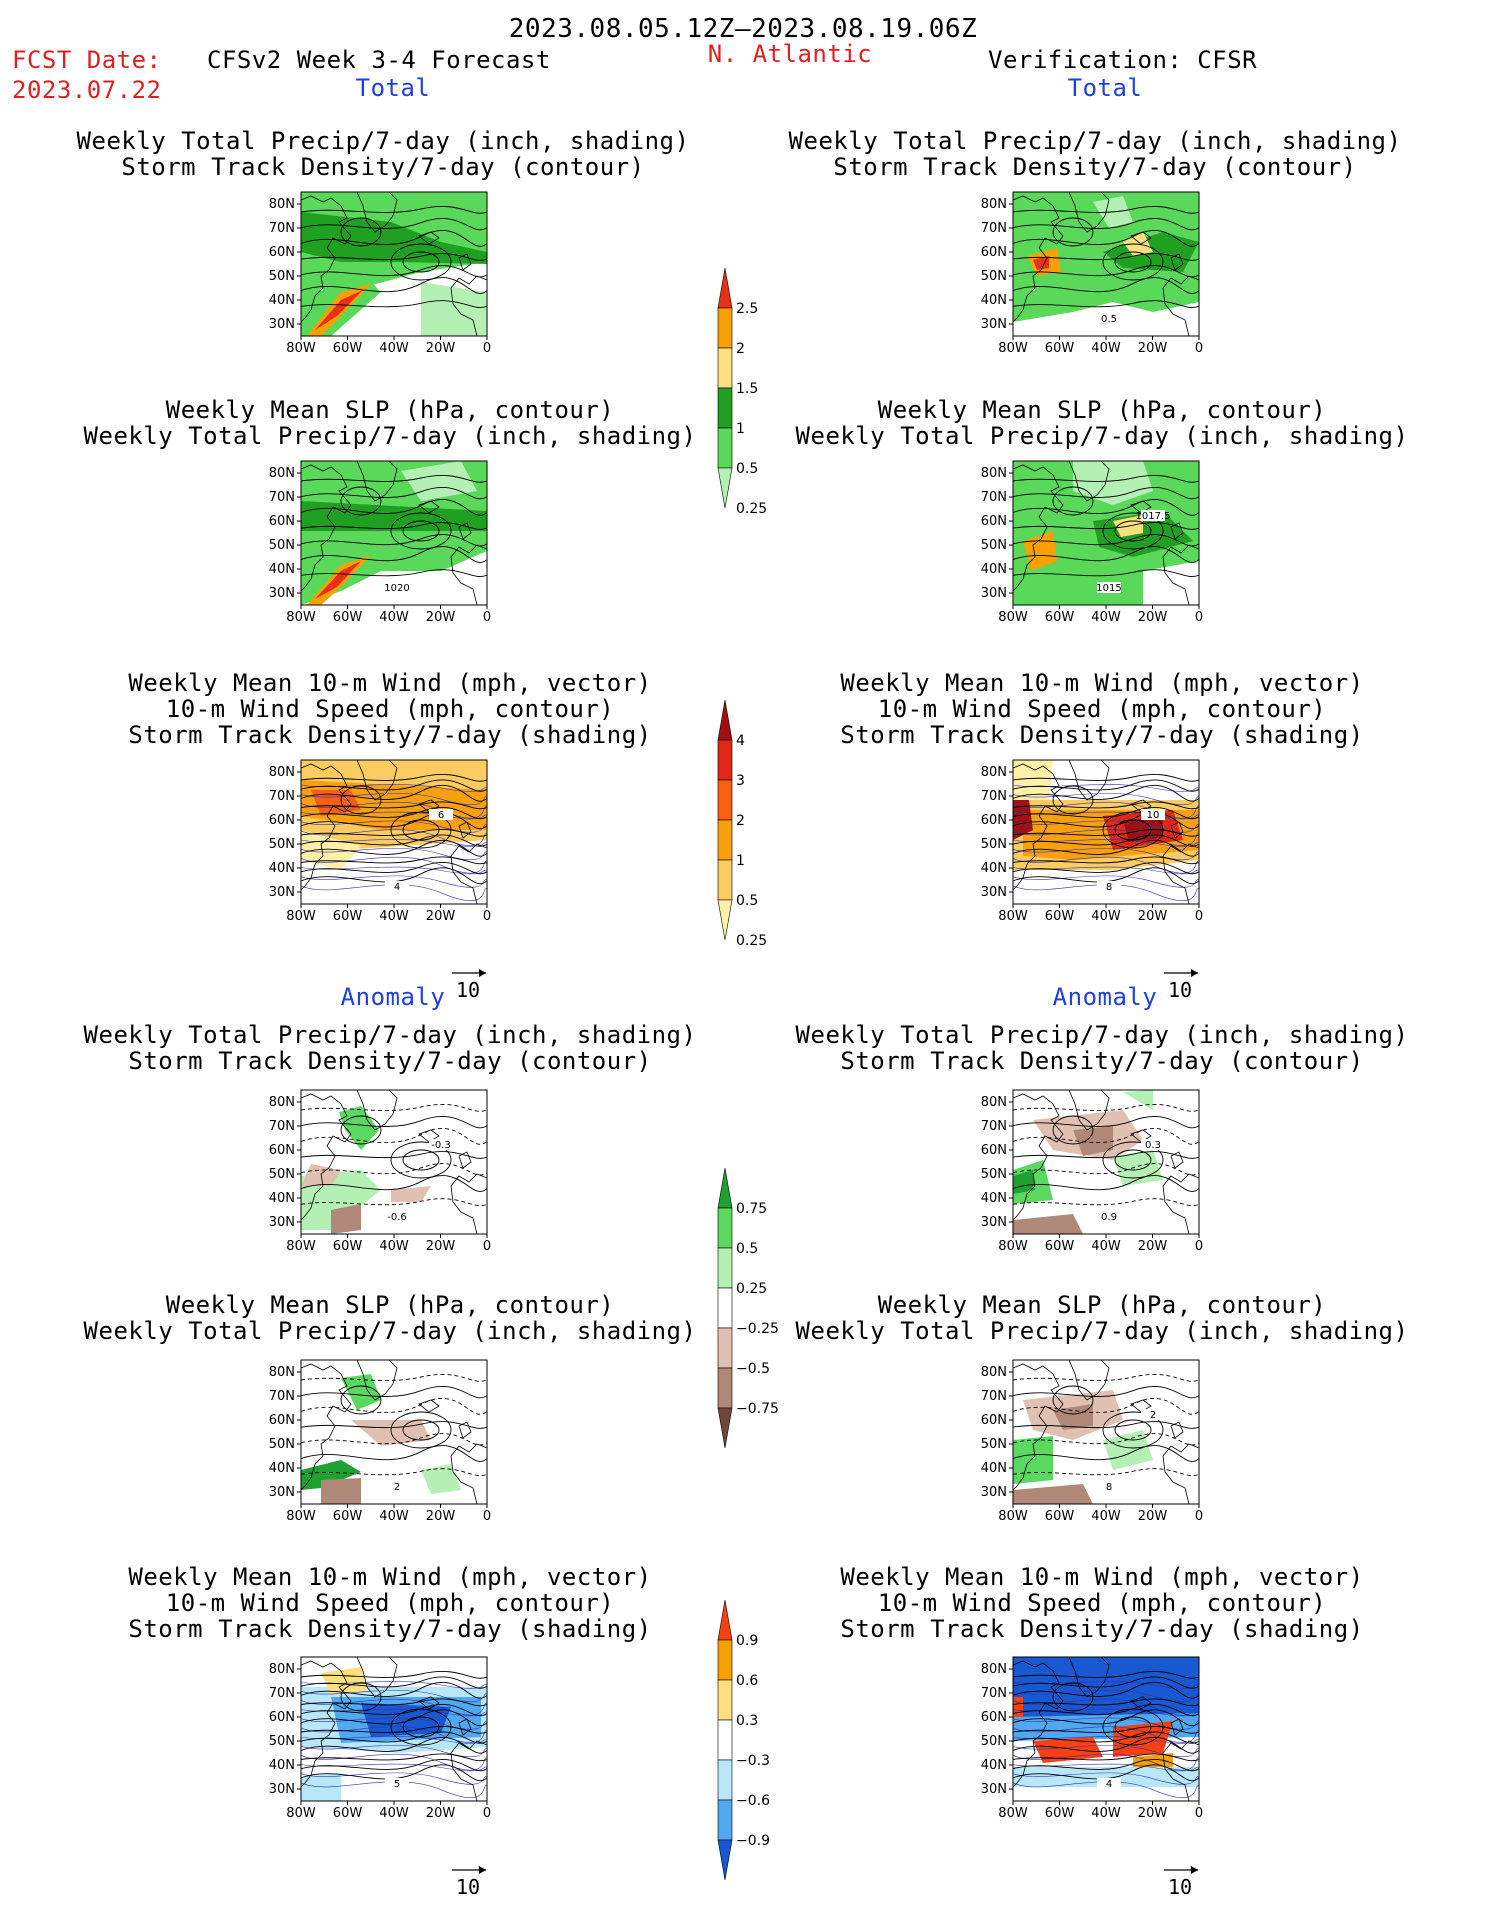  I want to click on colorbar-tick-label: −0.25, so click(757, 1329).